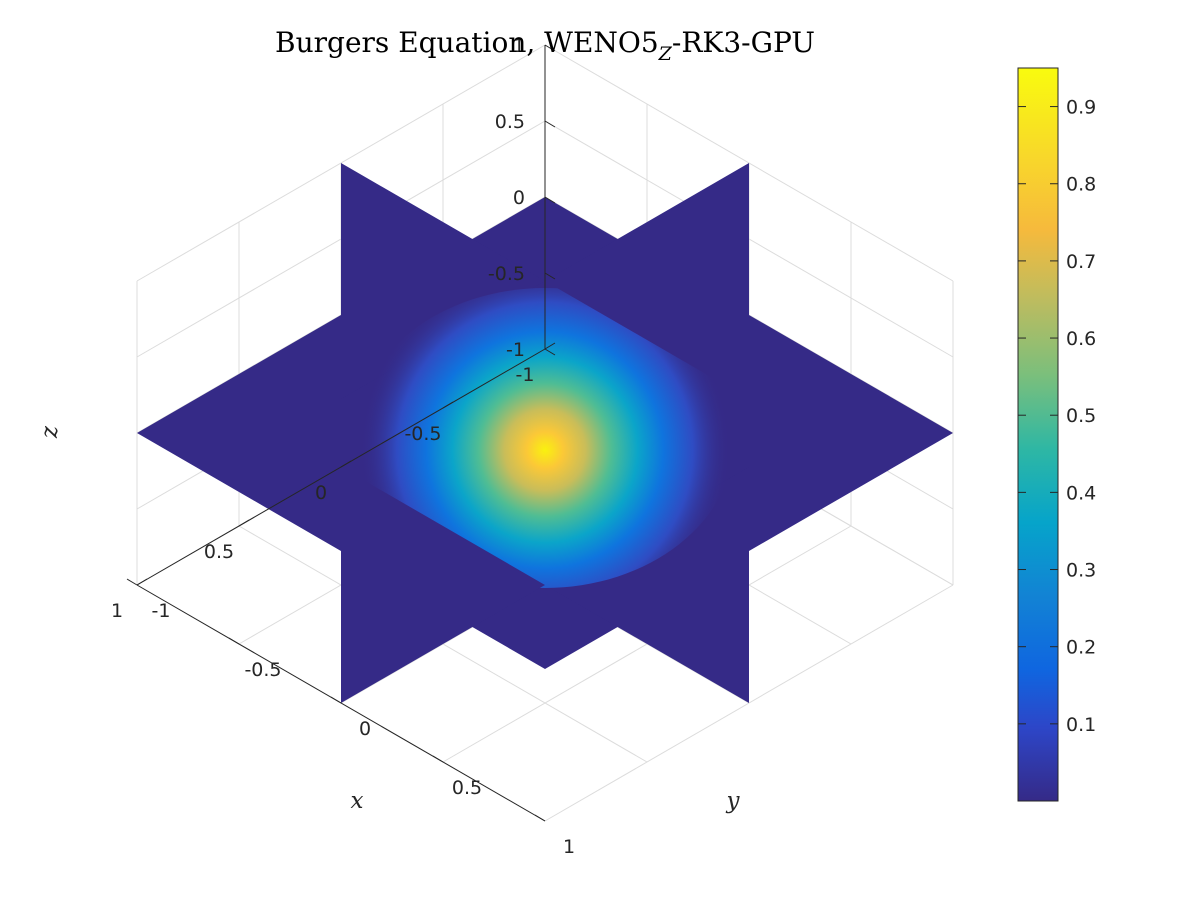  I want to click on x-tick-label: 0.5, so click(219, 552).